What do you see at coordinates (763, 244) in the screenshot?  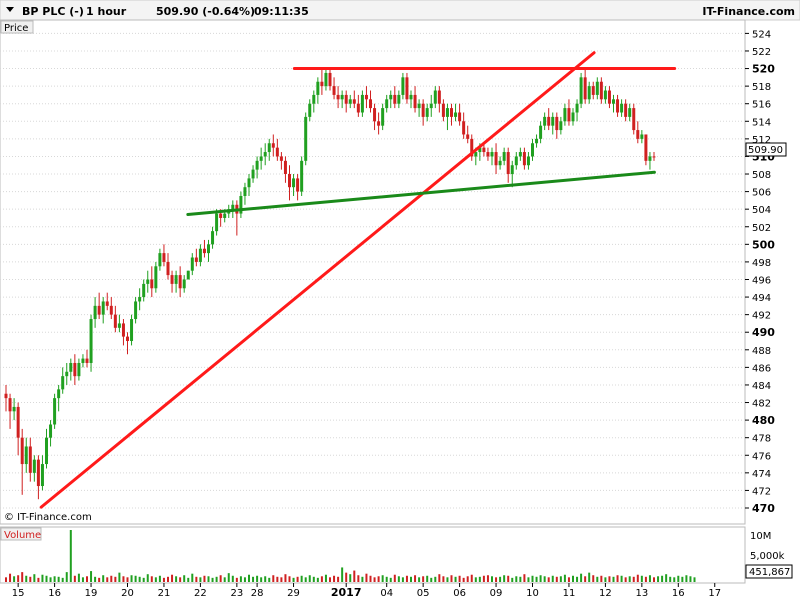 I see `y-tick-label: 500` at bounding box center [763, 244].